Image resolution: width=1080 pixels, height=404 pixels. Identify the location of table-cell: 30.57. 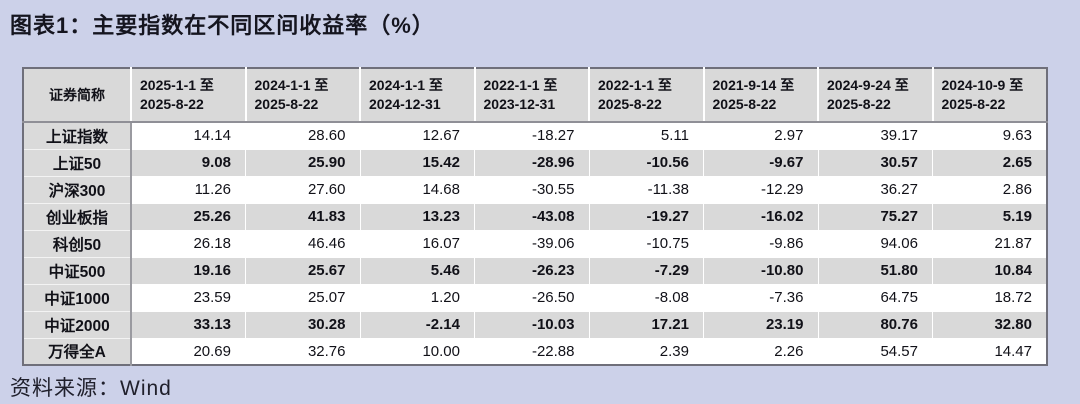
(875, 162).